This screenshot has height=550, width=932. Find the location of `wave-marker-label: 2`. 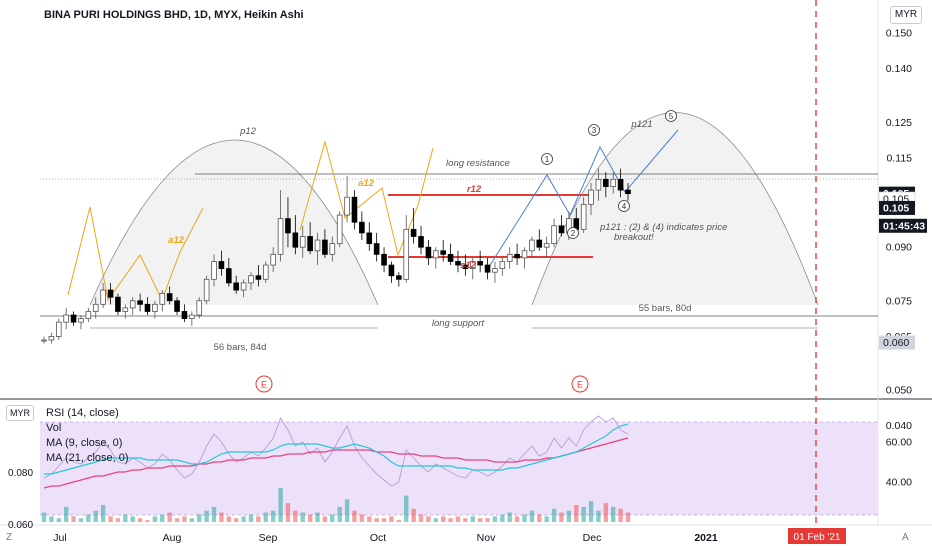

wave-marker-label: 2 is located at coordinates (573, 233).